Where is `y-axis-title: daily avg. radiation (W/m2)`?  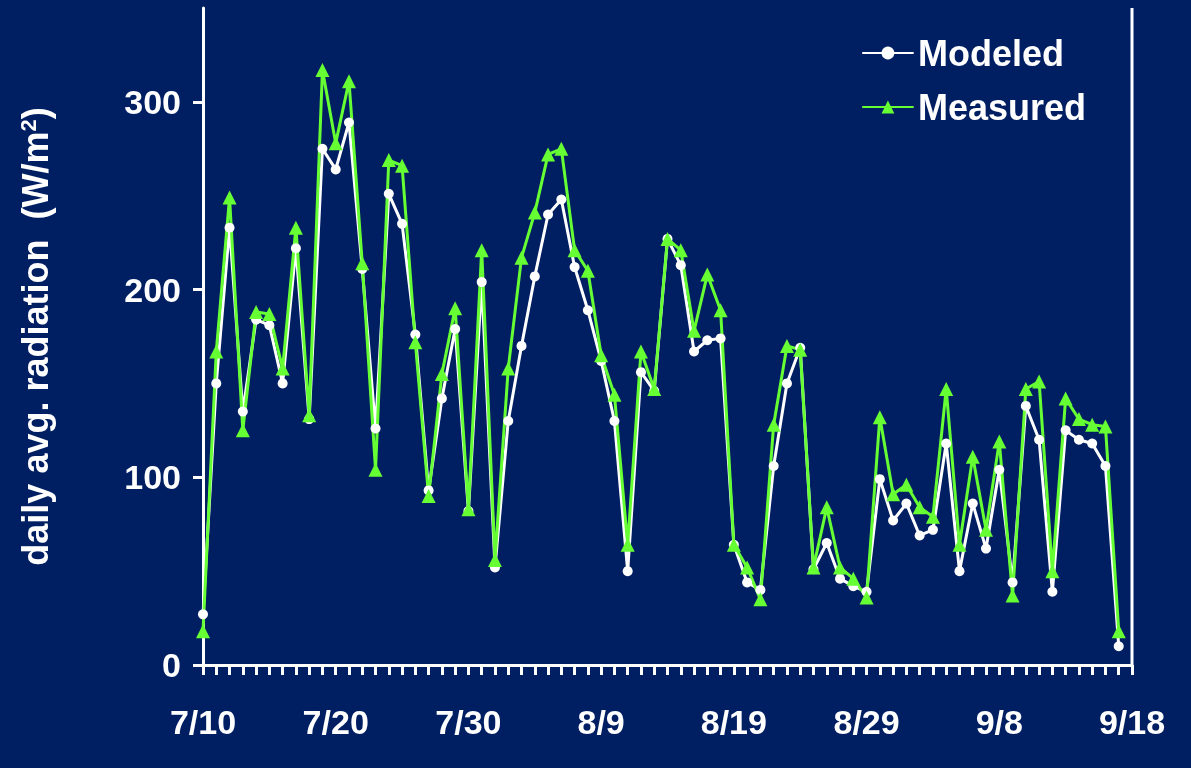
y-axis-title: daily avg. radiation (W/m2) is located at coordinates (35, 336).